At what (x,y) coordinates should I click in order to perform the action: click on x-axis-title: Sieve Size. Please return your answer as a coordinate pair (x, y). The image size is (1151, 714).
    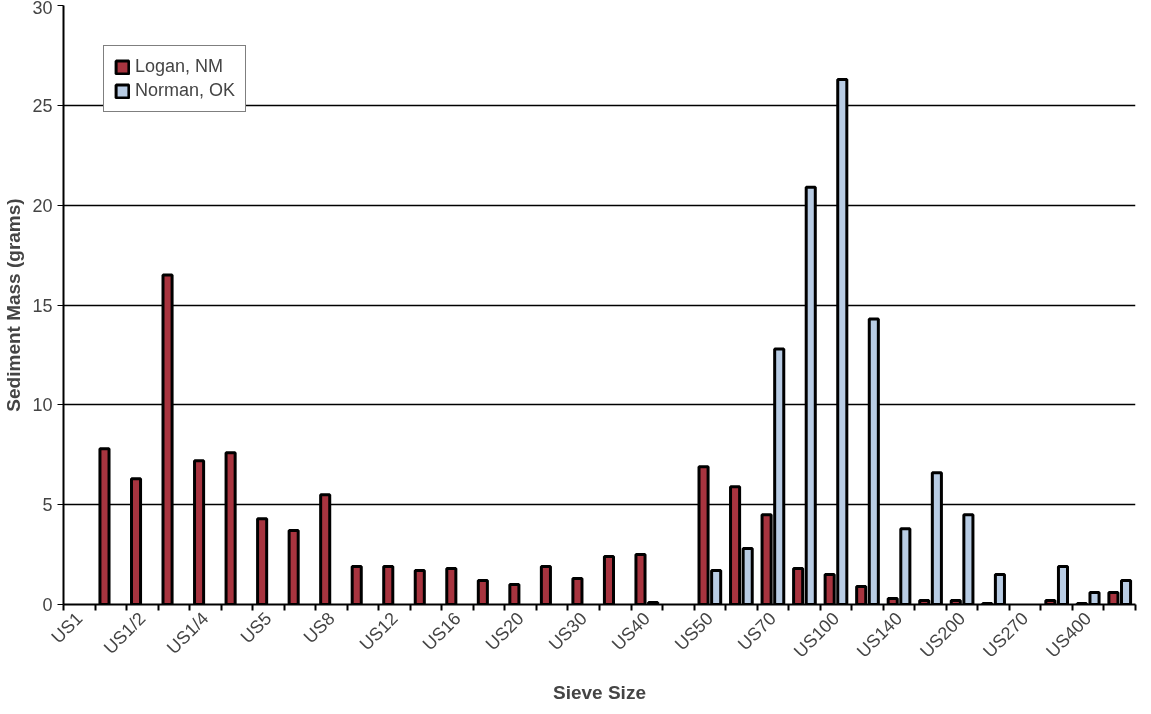
    Looking at the image, I should click on (599, 692).